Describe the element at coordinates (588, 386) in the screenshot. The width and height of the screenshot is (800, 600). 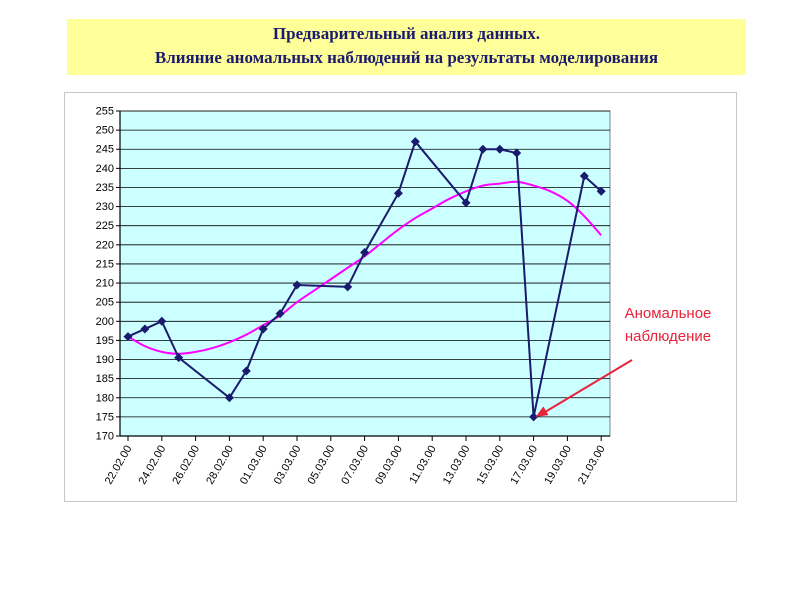
I see `annotation-arrow-line` at that location.